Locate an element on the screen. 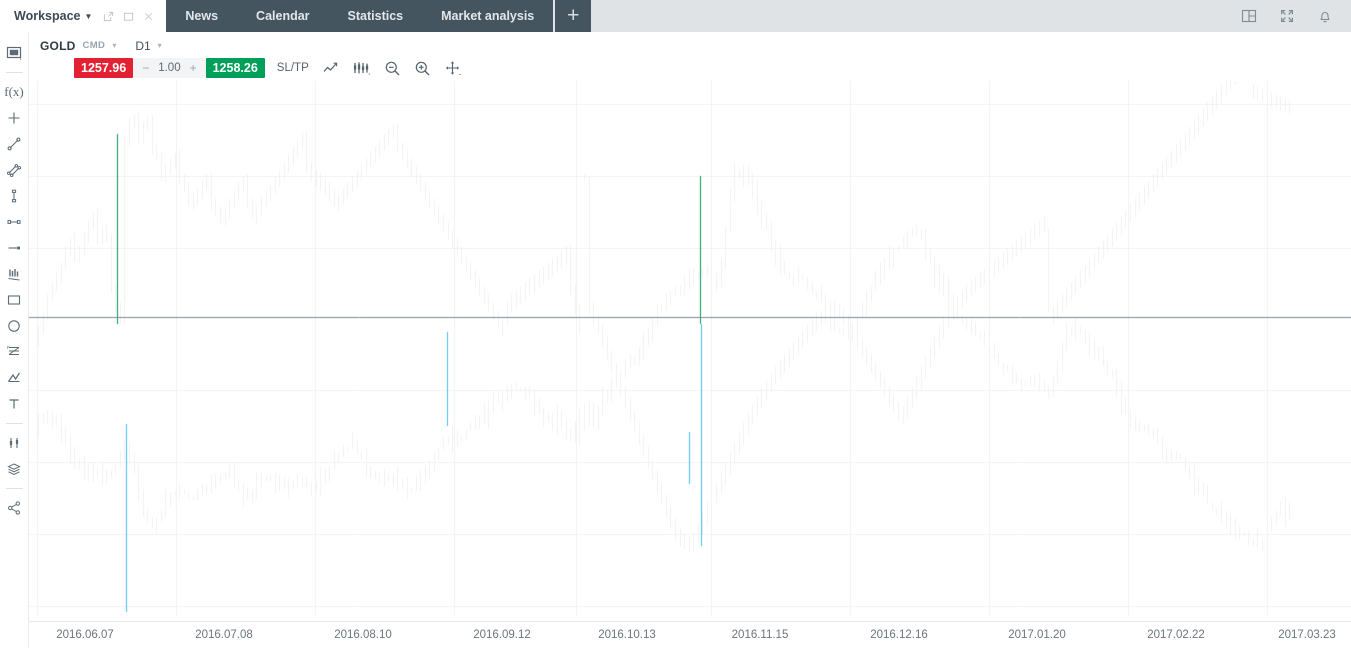 This screenshot has width=1351, height=648. timeframe-value: D1 is located at coordinates (143, 45).